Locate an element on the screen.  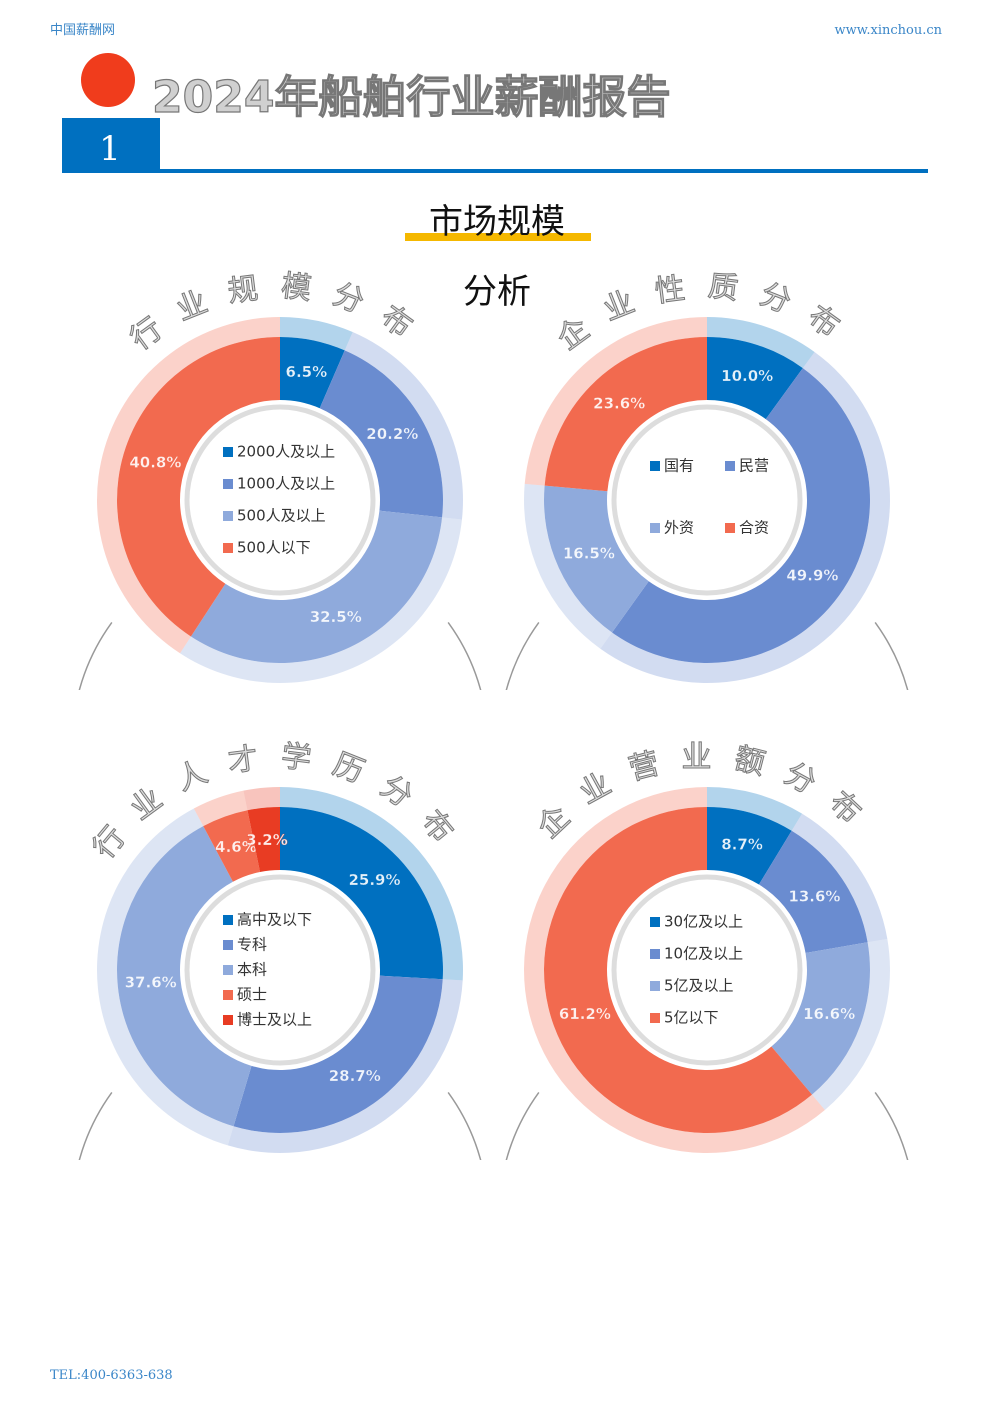
data-label: 37.6% is located at coordinates (151, 983).